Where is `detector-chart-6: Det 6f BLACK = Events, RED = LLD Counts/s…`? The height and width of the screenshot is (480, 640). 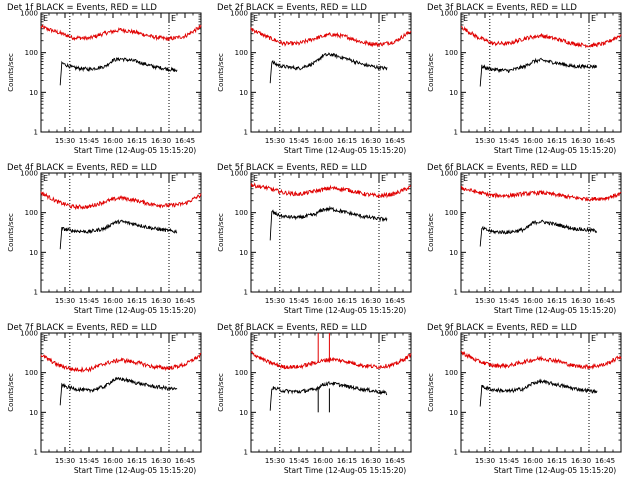 detector-chart-6: Det 6f BLACK = Events, RED = LLD Counts/s… is located at coordinates (524, 239).